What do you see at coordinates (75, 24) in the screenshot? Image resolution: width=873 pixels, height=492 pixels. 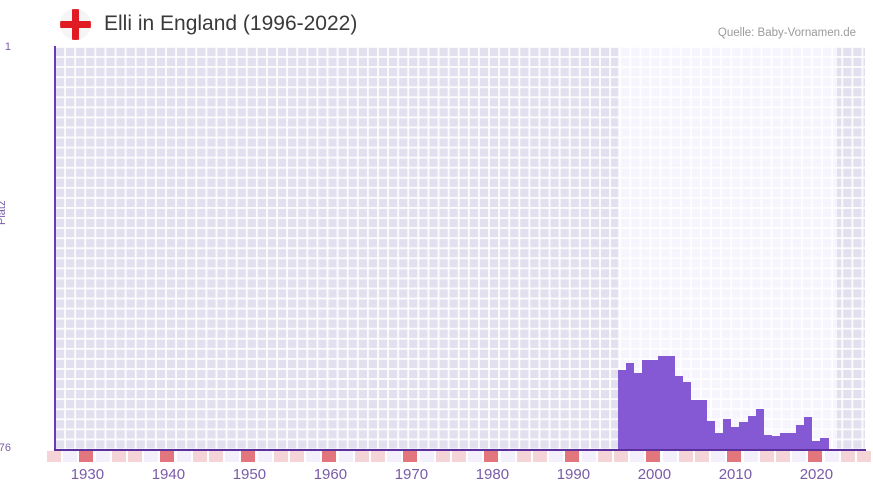 I see `england-flag-icon` at bounding box center [75, 24].